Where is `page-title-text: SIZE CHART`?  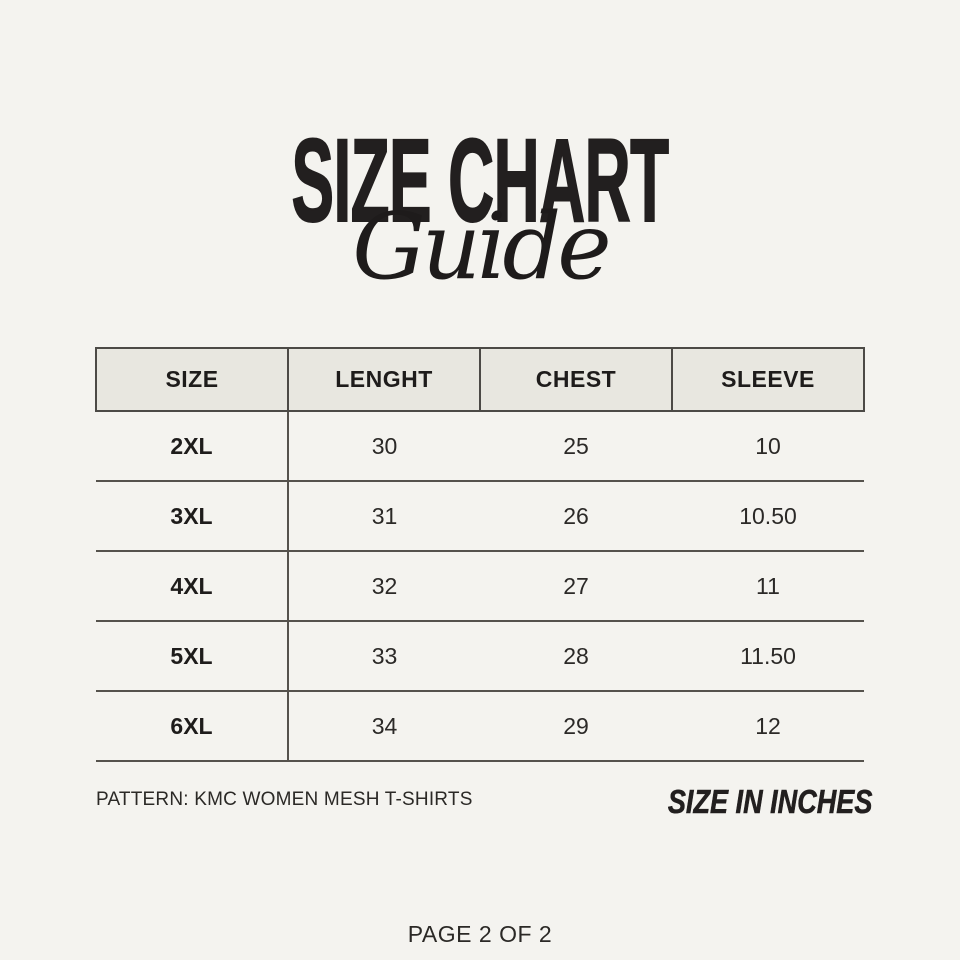 page-title-text: SIZE CHART is located at coordinates (480, 181).